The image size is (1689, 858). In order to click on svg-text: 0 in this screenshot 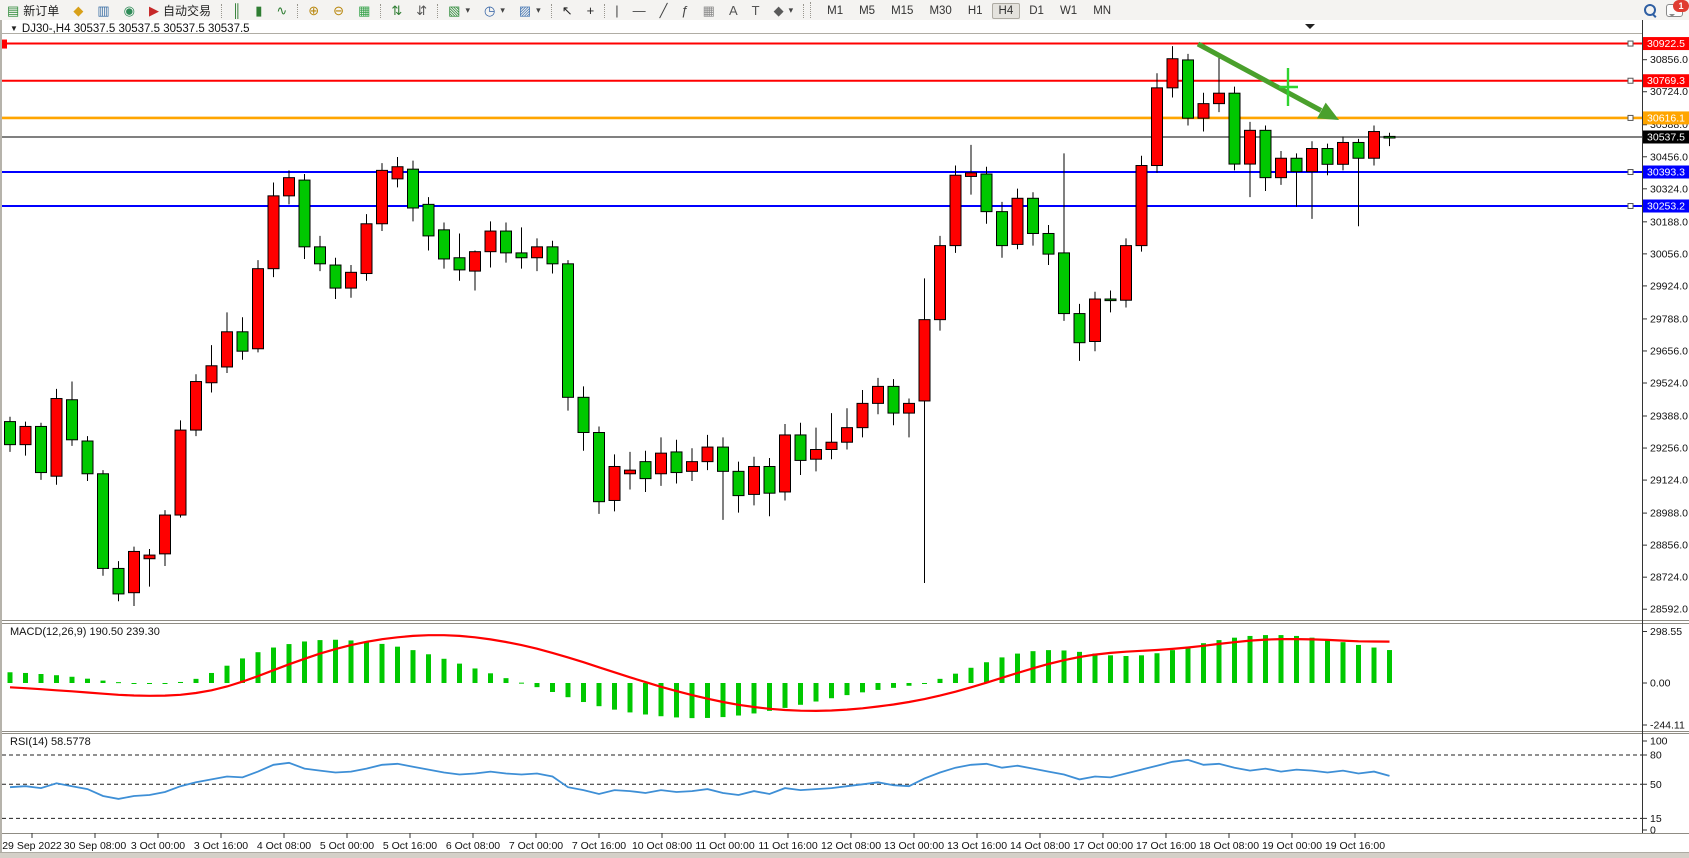, I will do `click(1653, 831)`.